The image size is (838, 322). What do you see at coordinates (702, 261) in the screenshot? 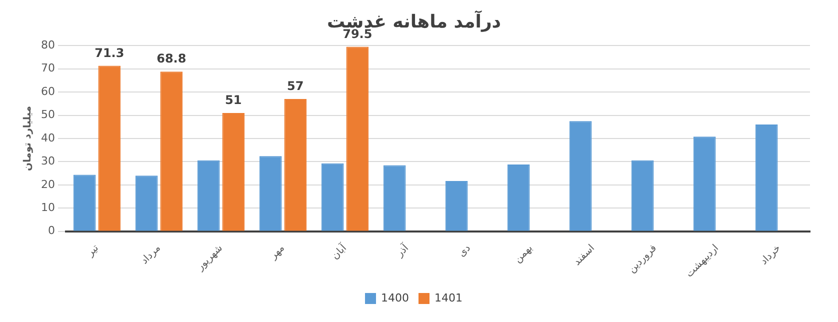
I see `x-tick-label: اردیبهشت` at bounding box center [702, 261].